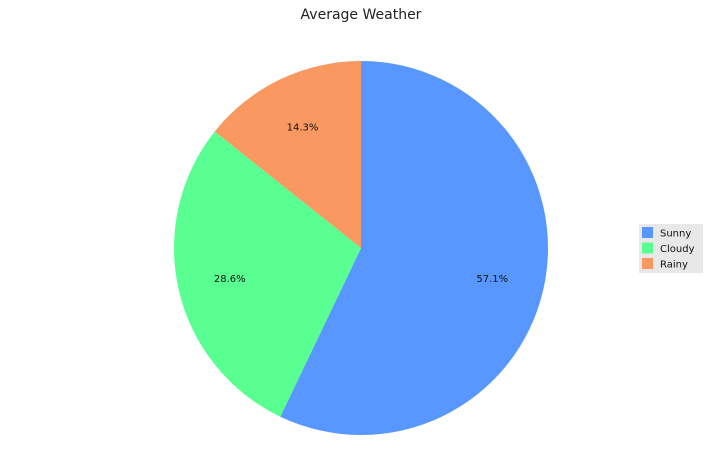  I want to click on pie-slice-rainy, so click(287, 154).